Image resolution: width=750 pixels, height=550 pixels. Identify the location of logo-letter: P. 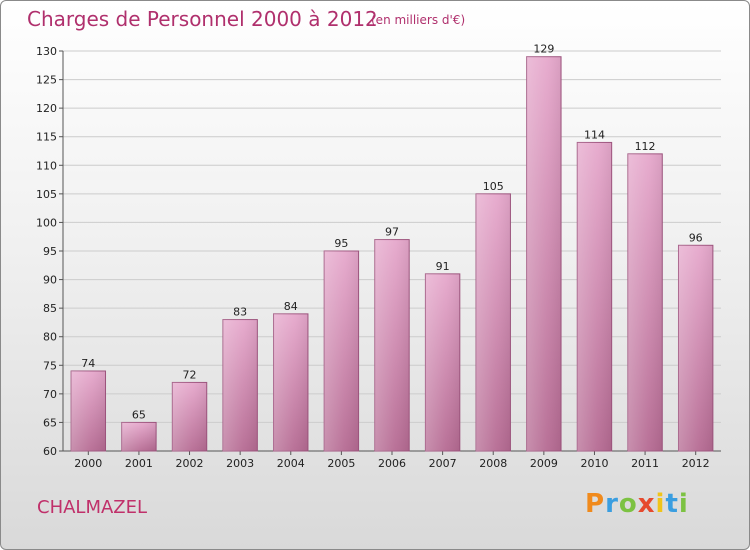
(595, 504).